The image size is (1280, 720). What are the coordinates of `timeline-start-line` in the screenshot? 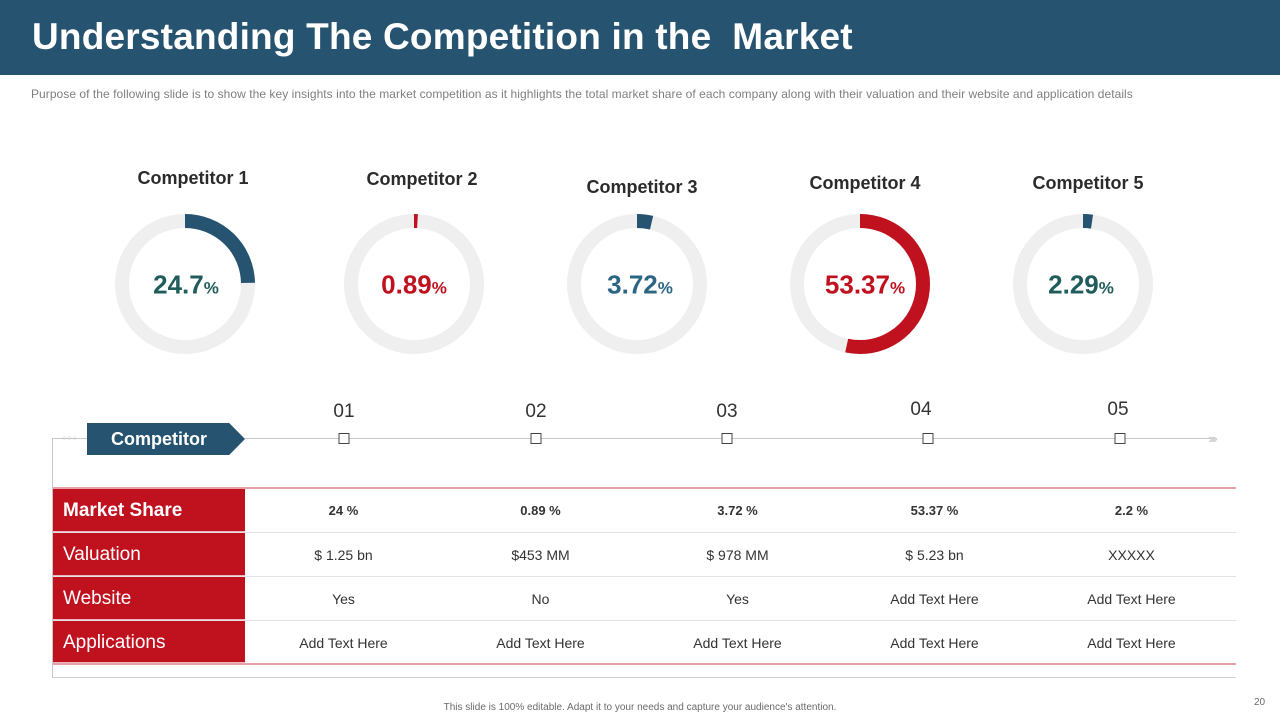 It's located at (70, 438).